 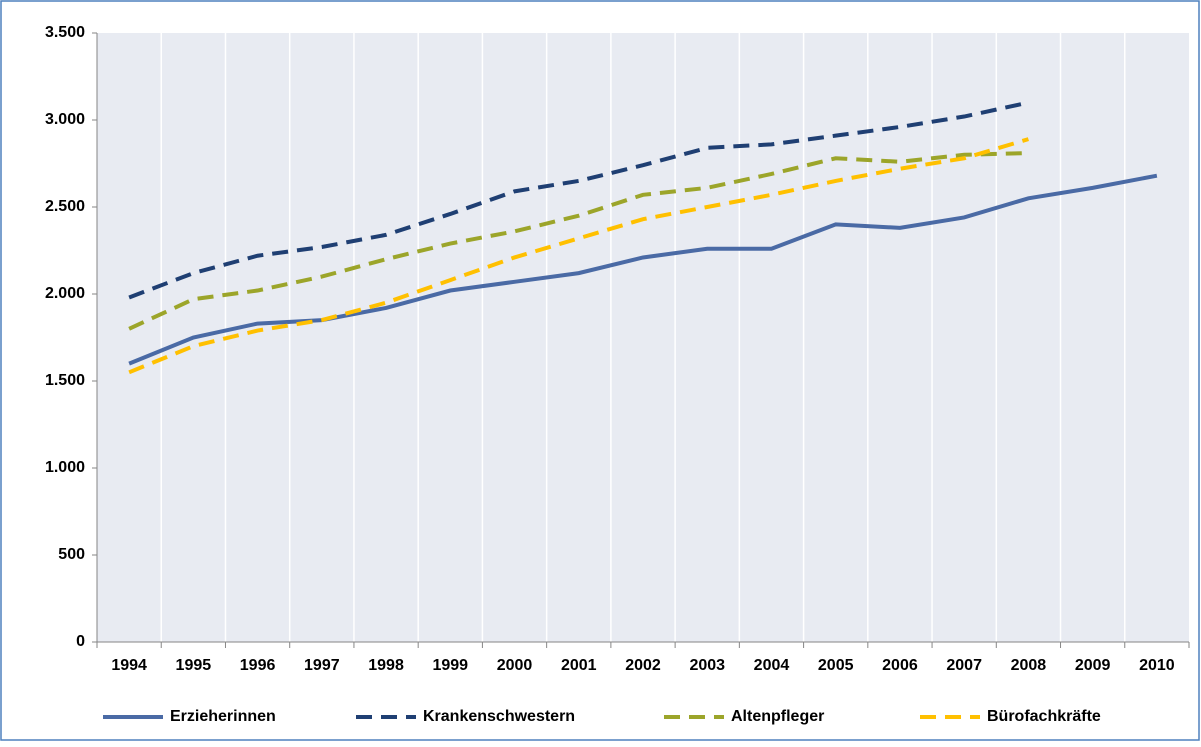 What do you see at coordinates (450, 665) in the screenshot?
I see `x-tick-label: 1999` at bounding box center [450, 665].